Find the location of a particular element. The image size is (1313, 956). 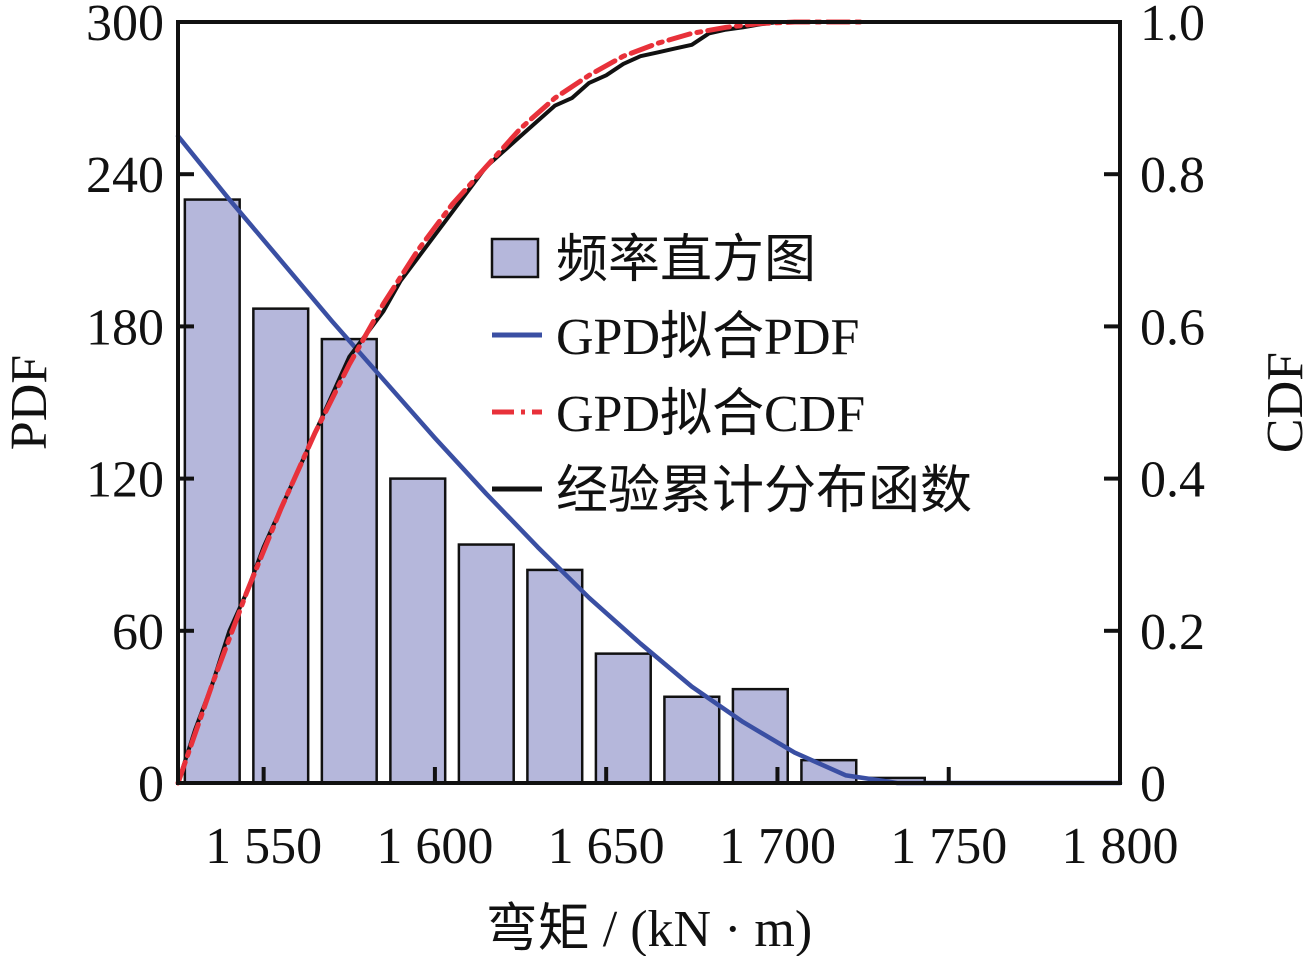

legend-item-4: 经验累计分布函数 is located at coordinates (732, 491).